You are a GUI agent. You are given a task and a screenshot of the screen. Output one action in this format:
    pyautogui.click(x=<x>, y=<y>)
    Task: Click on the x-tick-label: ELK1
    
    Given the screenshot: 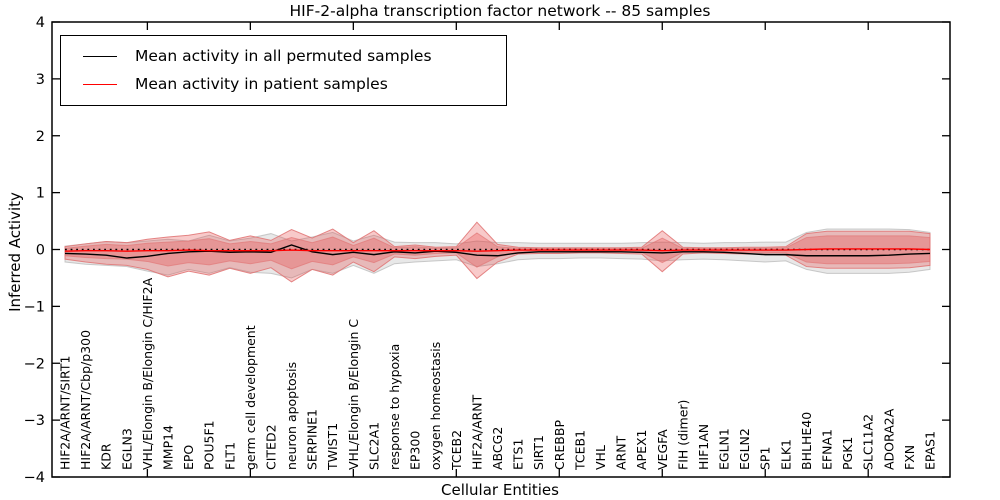 What is the action you would take?
    pyautogui.click(x=785, y=454)
    